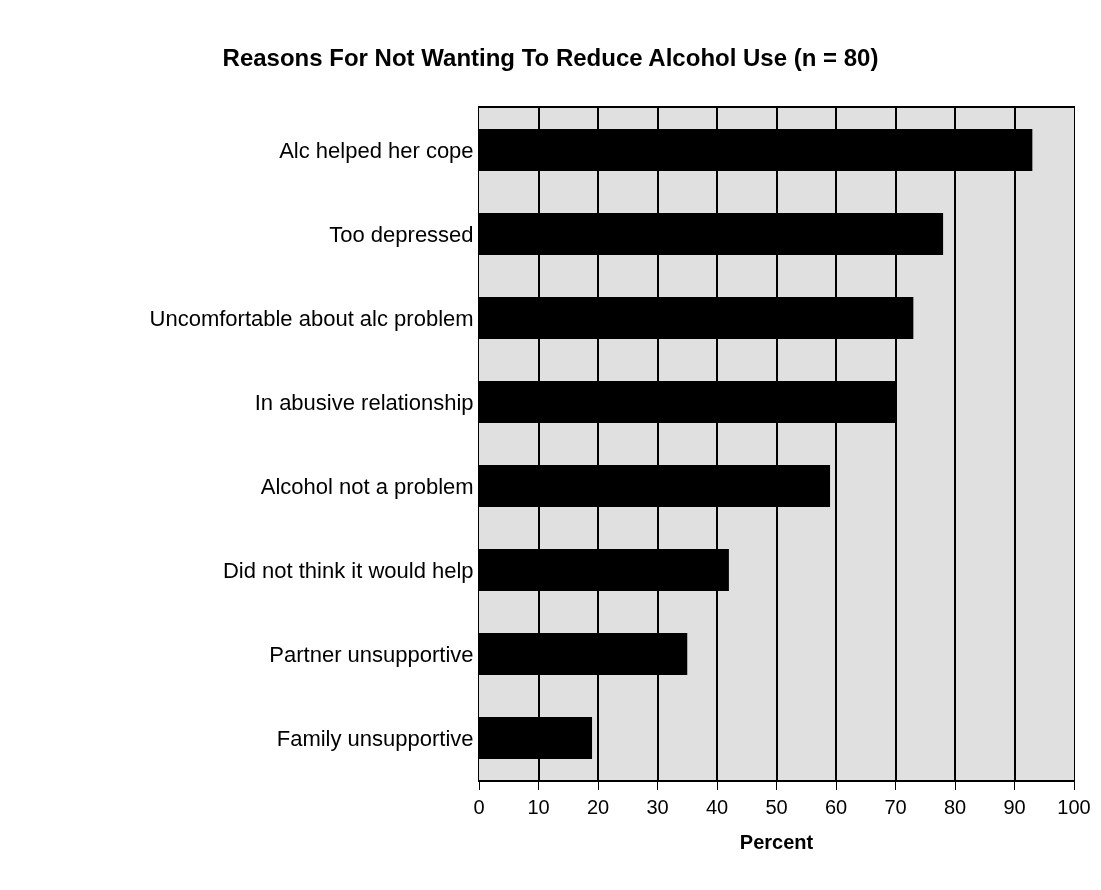 This screenshot has width=1101, height=890. I want to click on x-tick-label: 30, so click(657, 806).